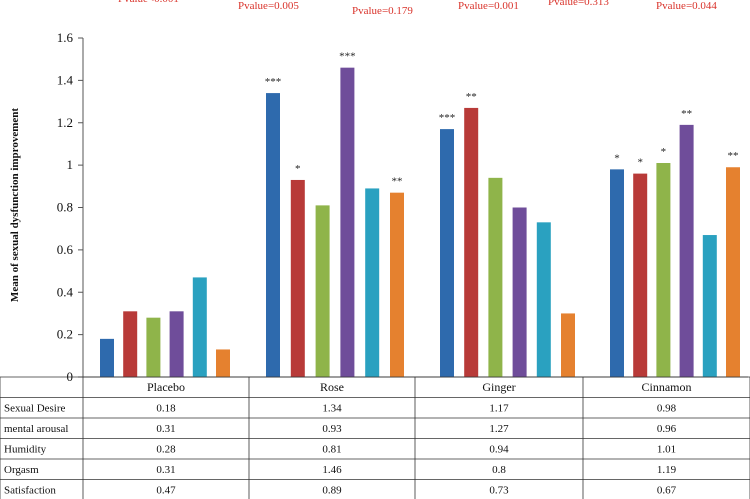 This screenshot has height=499, width=750. What do you see at coordinates (332, 409) in the screenshot?
I see `table-cell: 1.34` at bounding box center [332, 409].